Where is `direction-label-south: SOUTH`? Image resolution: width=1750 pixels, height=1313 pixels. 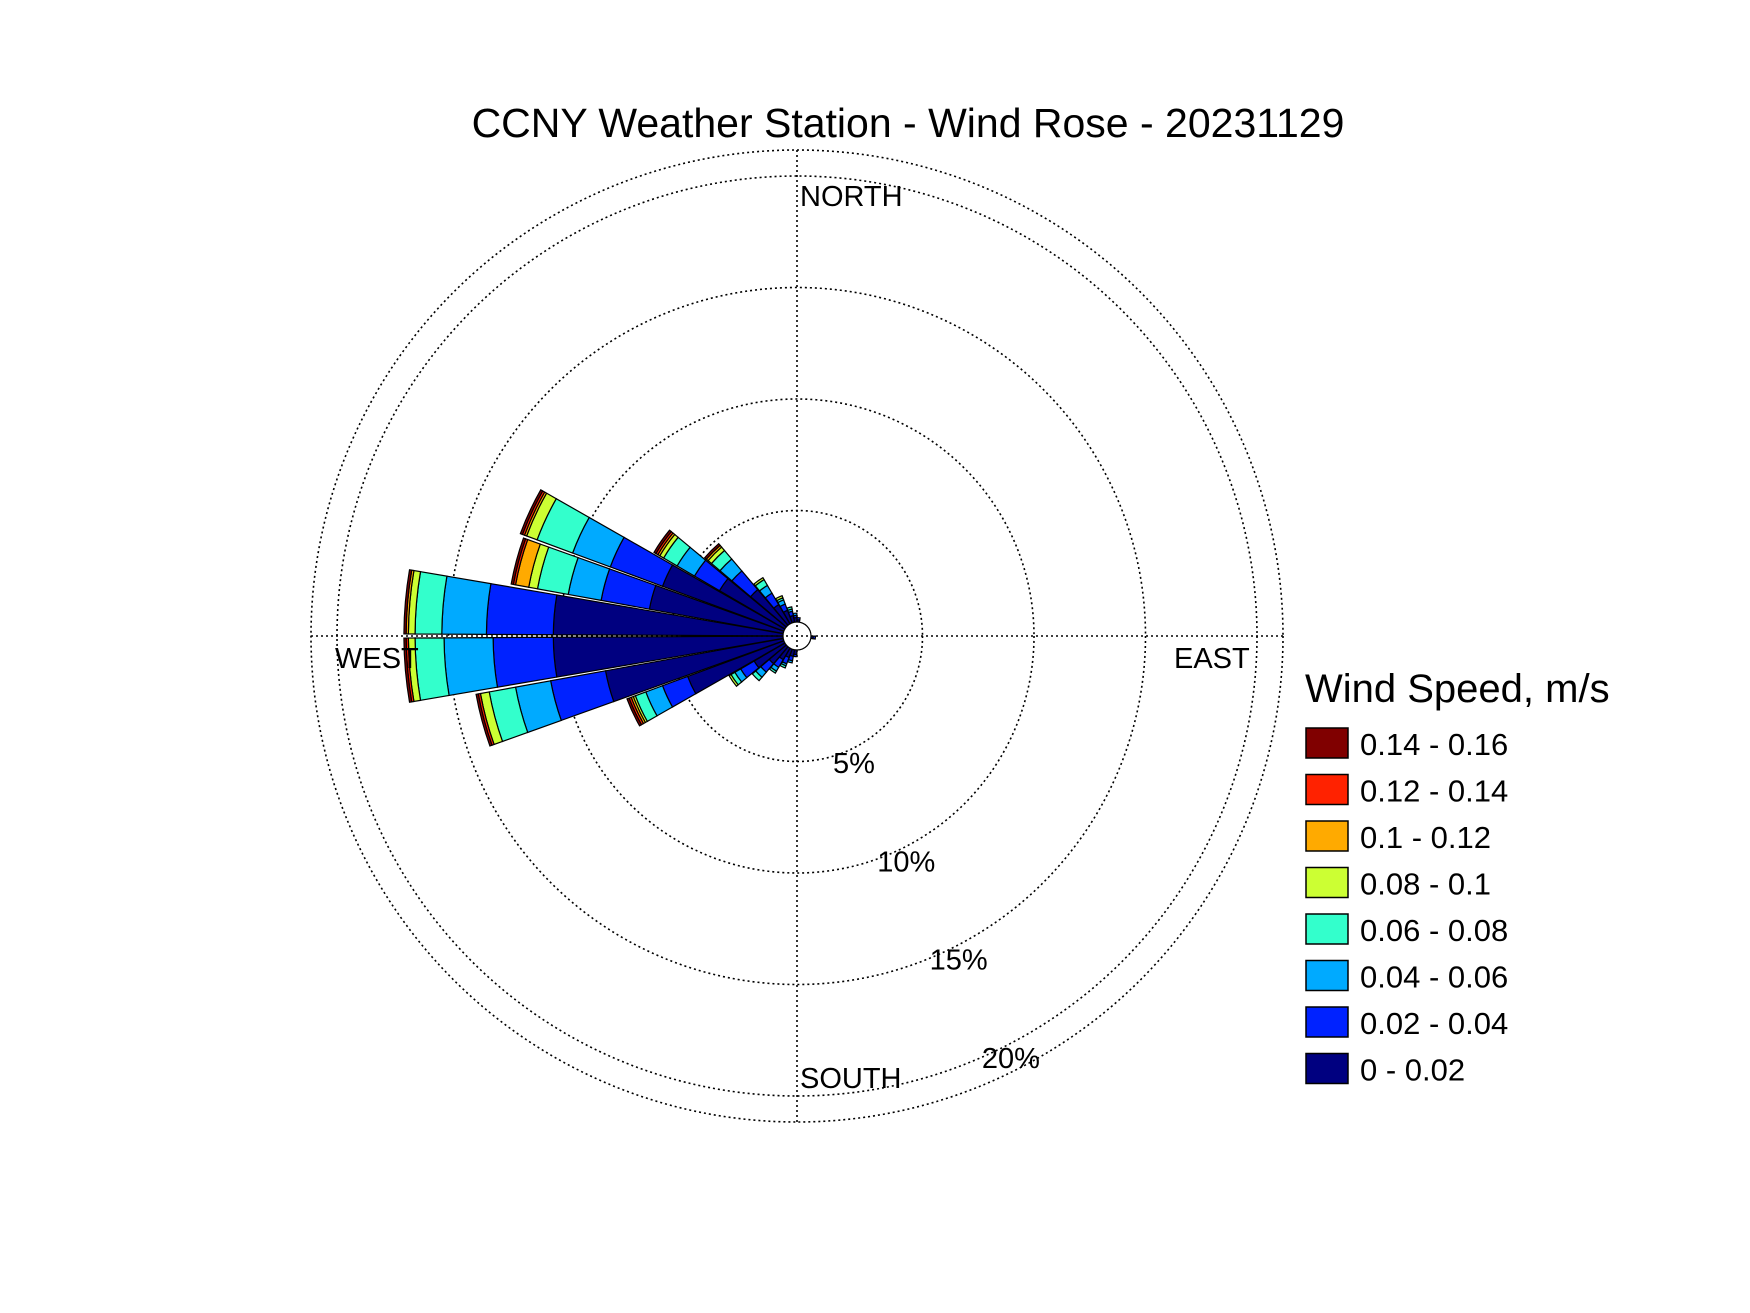
direction-label-south: SOUTH is located at coordinates (851, 1079).